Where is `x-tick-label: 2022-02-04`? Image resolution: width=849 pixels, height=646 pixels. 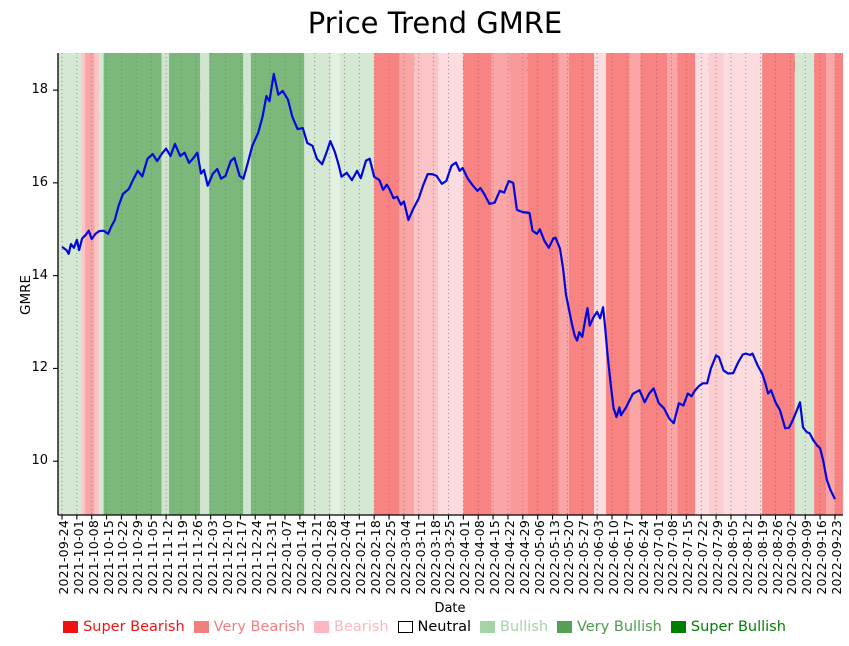 x-tick-label: 2022-02-04 is located at coordinates (346, 557).